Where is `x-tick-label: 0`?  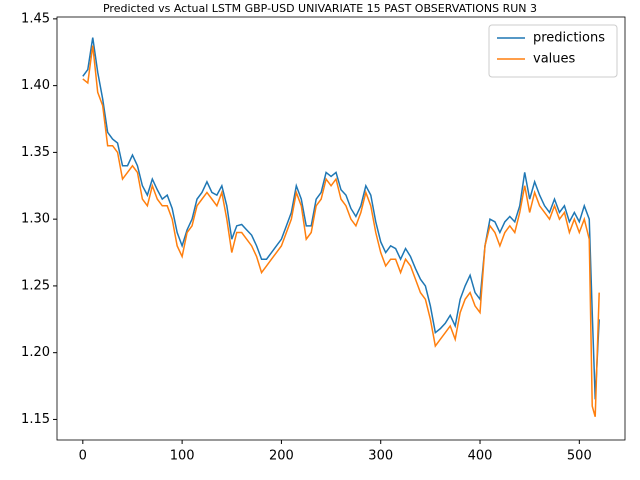 x-tick-label: 0 is located at coordinates (83, 456).